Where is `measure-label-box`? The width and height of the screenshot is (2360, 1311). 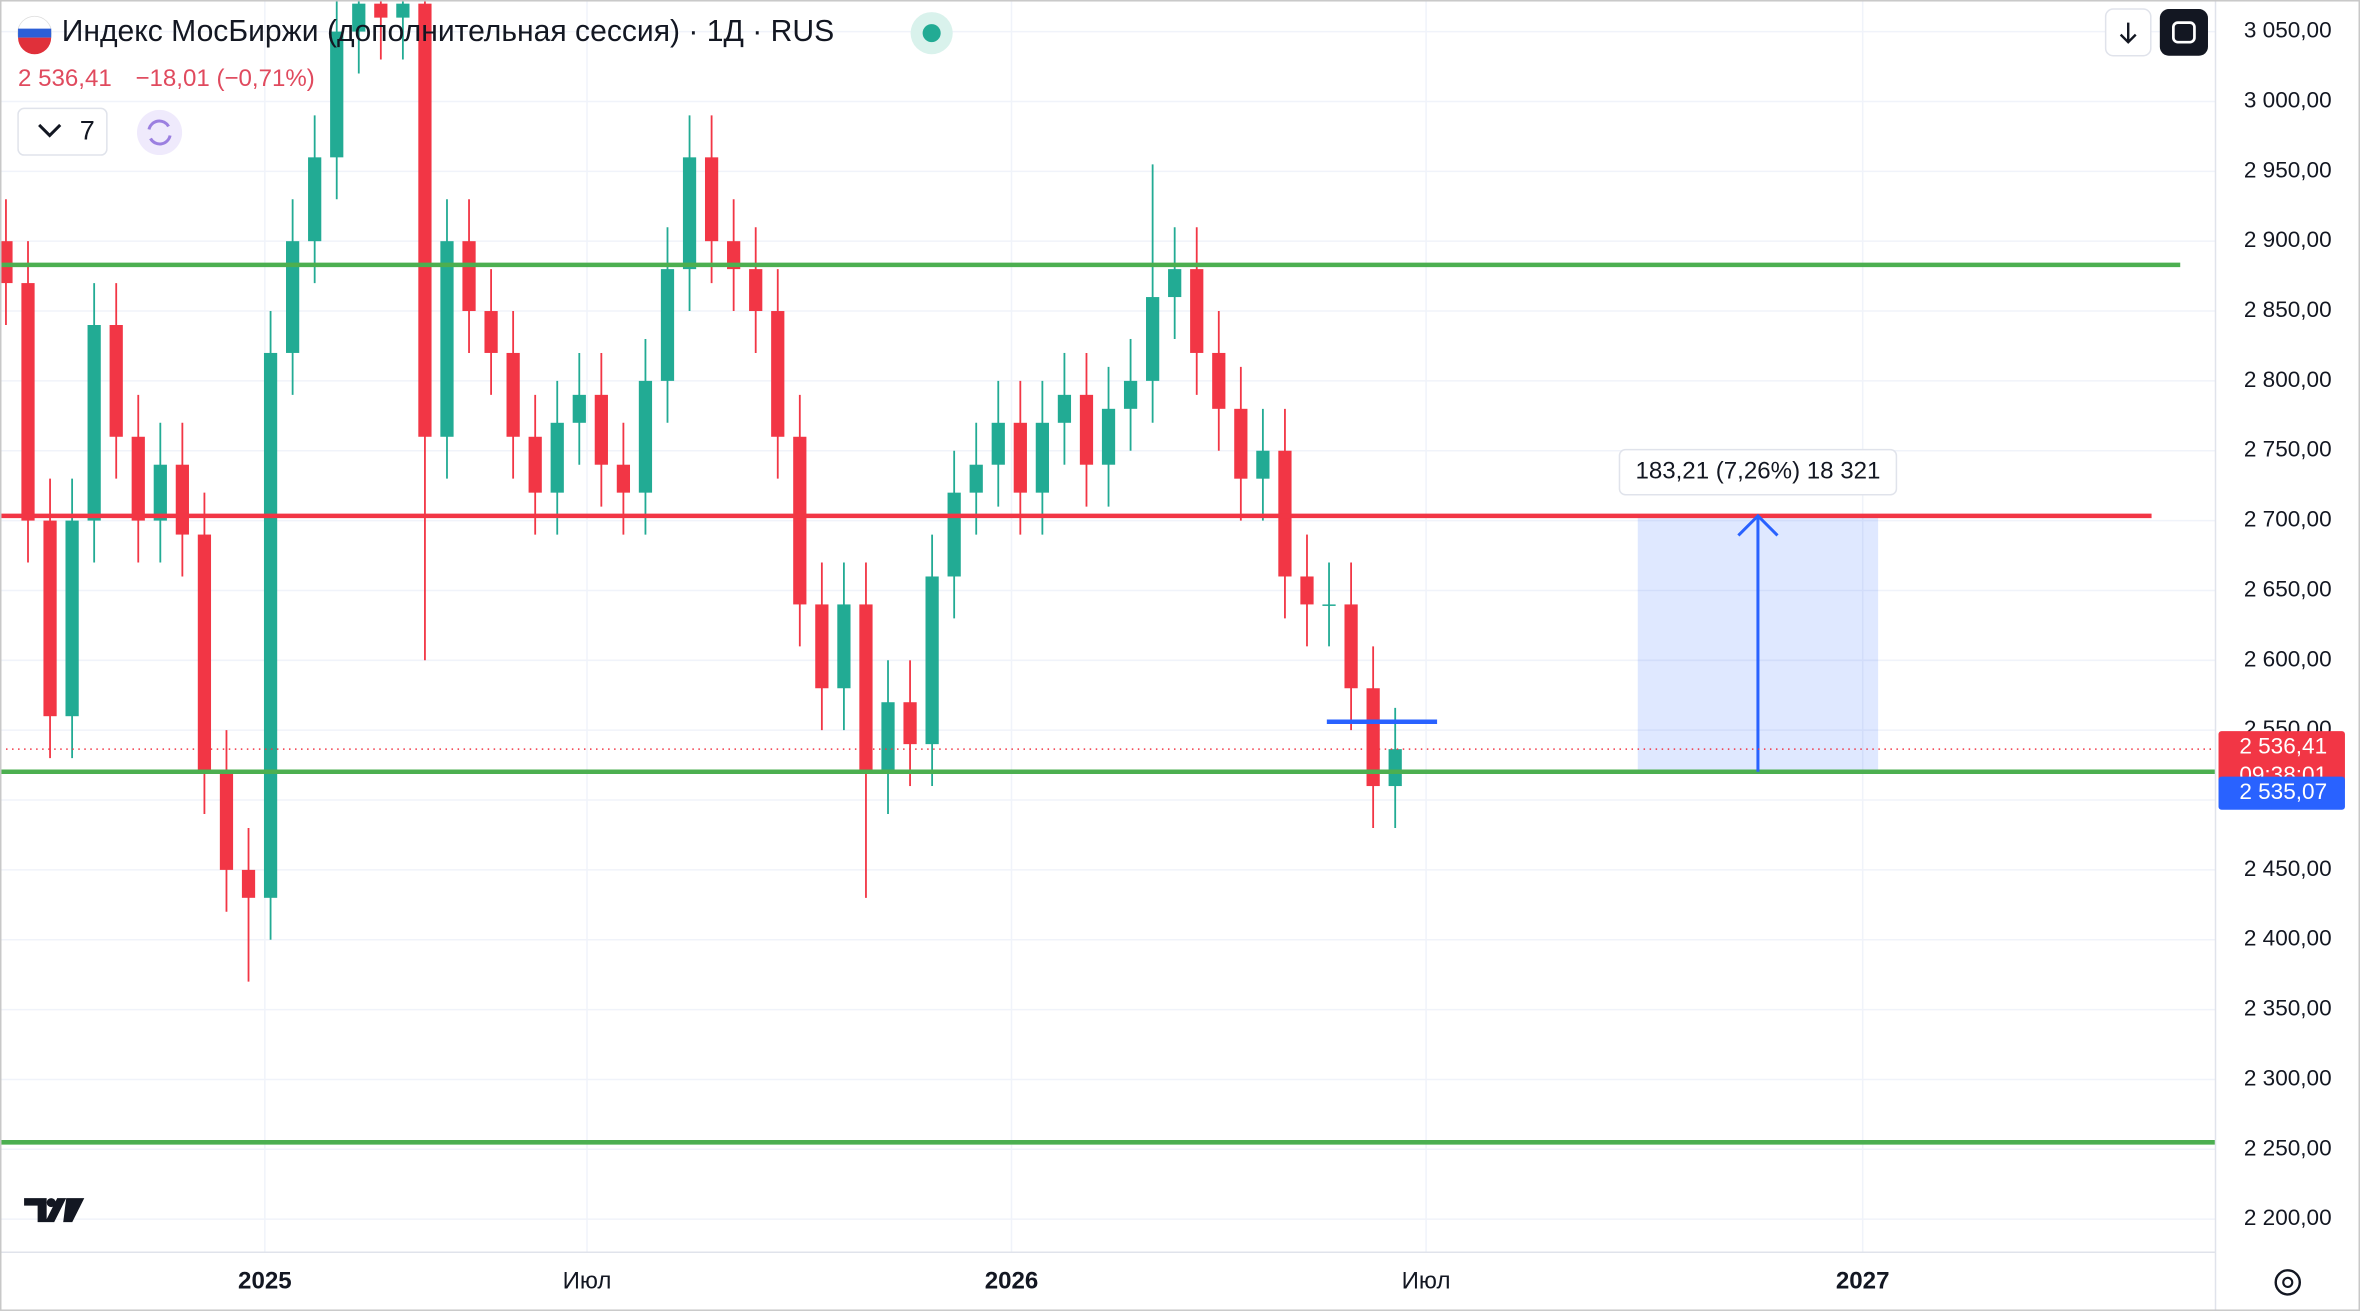
measure-label-box is located at coordinates (1758, 472).